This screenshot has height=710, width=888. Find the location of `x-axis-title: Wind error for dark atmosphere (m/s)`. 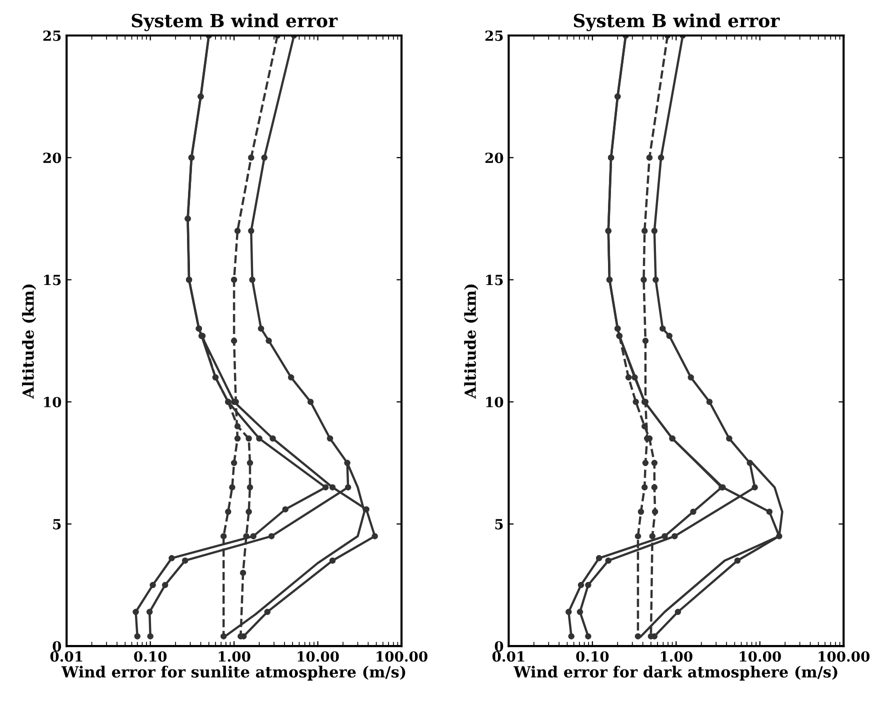

x-axis-title: Wind error for dark atmosphere (m/s) is located at coordinates (675, 673).